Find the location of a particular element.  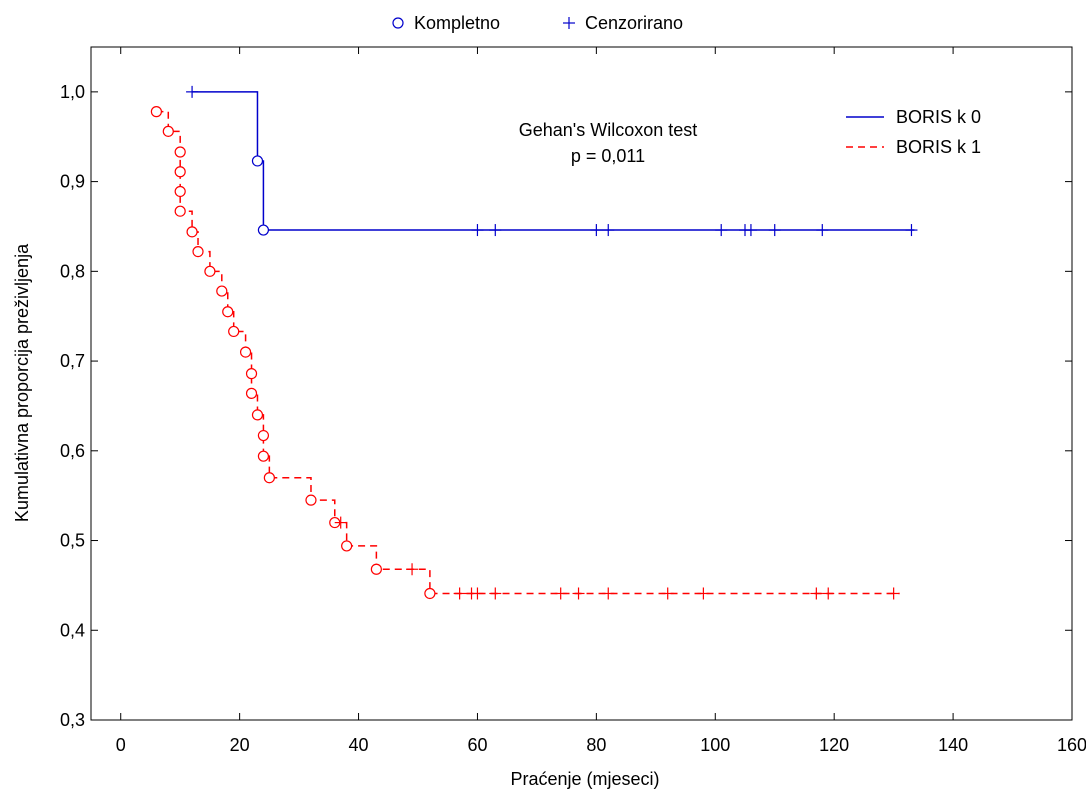

y-tick-label: 0,9 is located at coordinates (72, 182).